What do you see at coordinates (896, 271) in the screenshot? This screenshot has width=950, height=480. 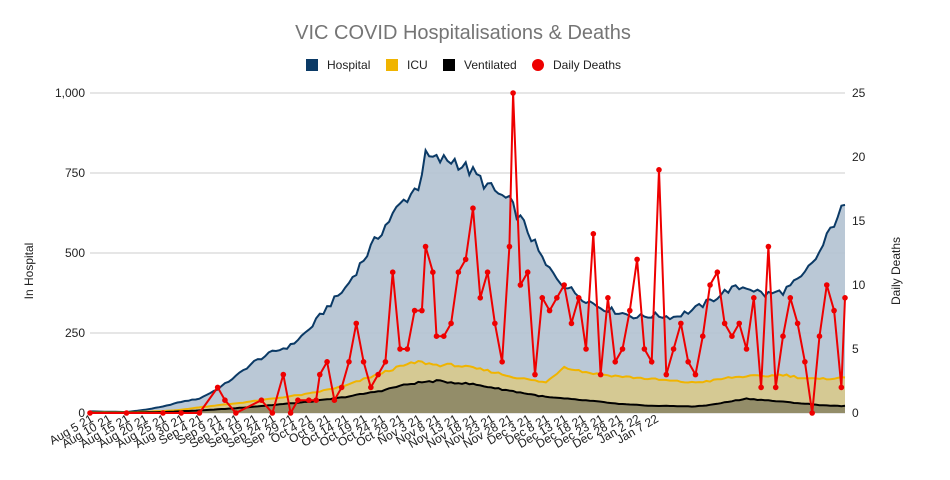 I see `y2-axis-title: Daily Deaths` at bounding box center [896, 271].